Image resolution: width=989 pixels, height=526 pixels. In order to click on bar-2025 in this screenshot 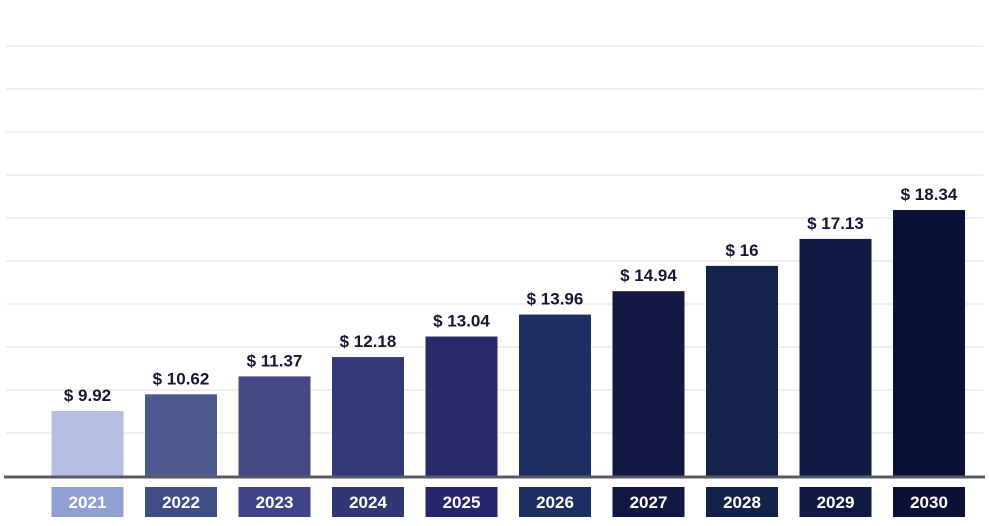, I will do `click(461, 406)`.